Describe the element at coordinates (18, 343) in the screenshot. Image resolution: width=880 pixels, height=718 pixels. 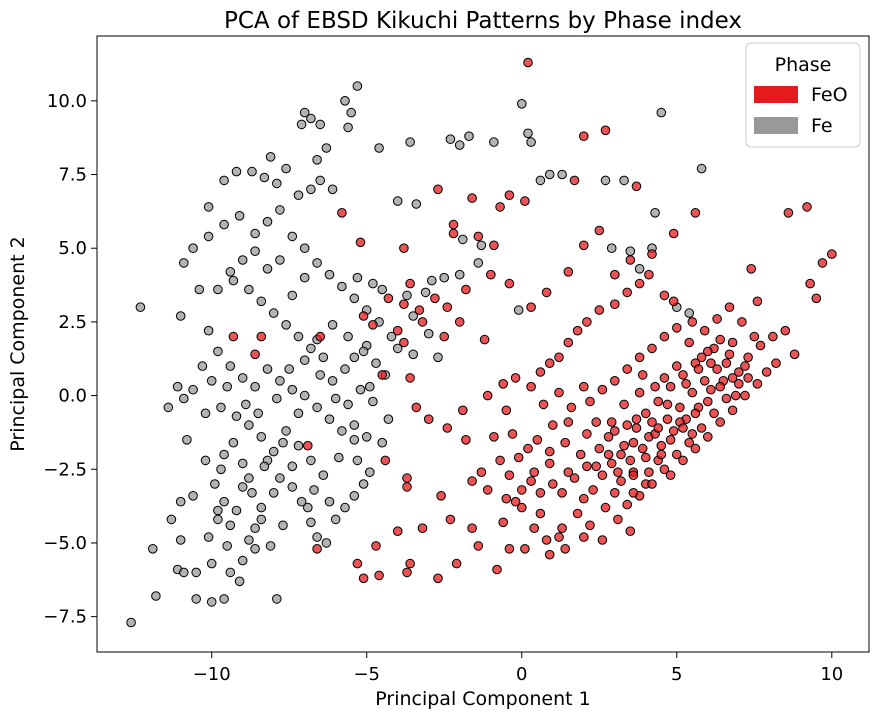
I see `y-axis-label: Principal Component 2` at that location.